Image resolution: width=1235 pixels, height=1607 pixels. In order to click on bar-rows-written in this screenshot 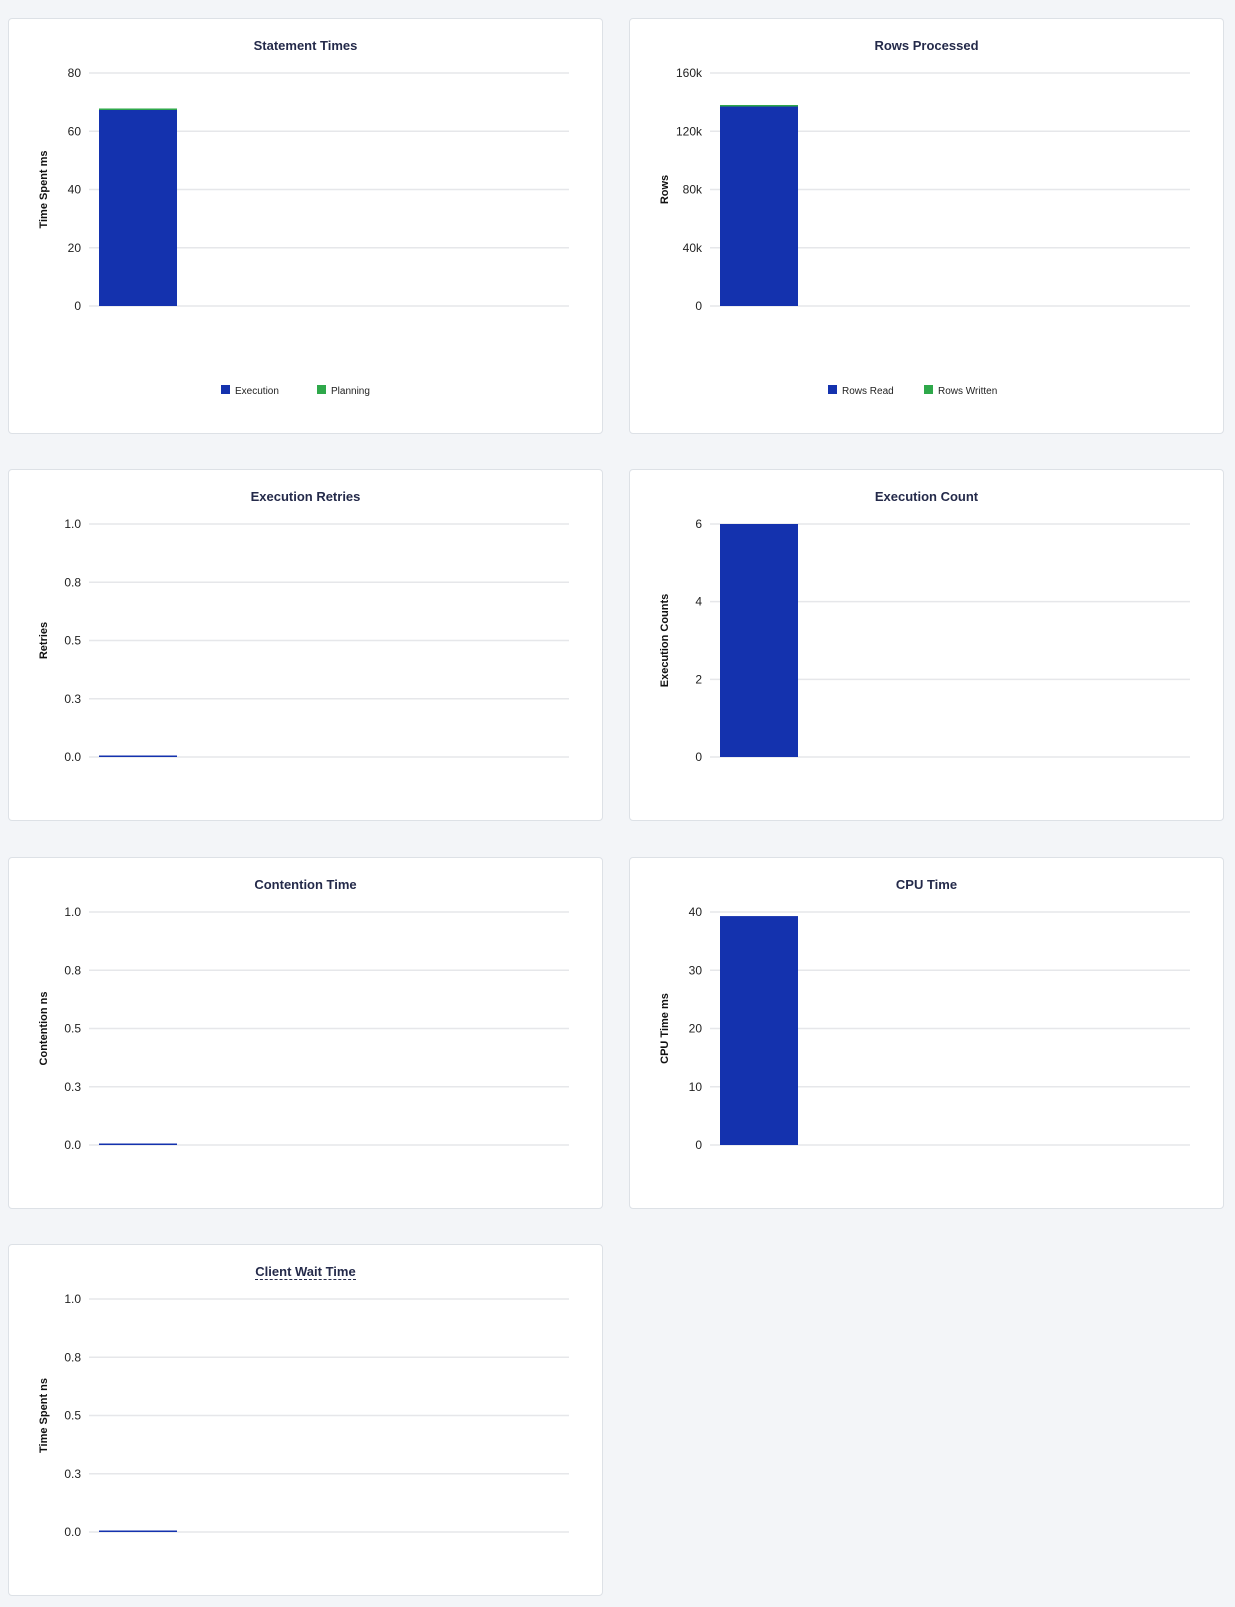, I will do `click(759, 105)`.